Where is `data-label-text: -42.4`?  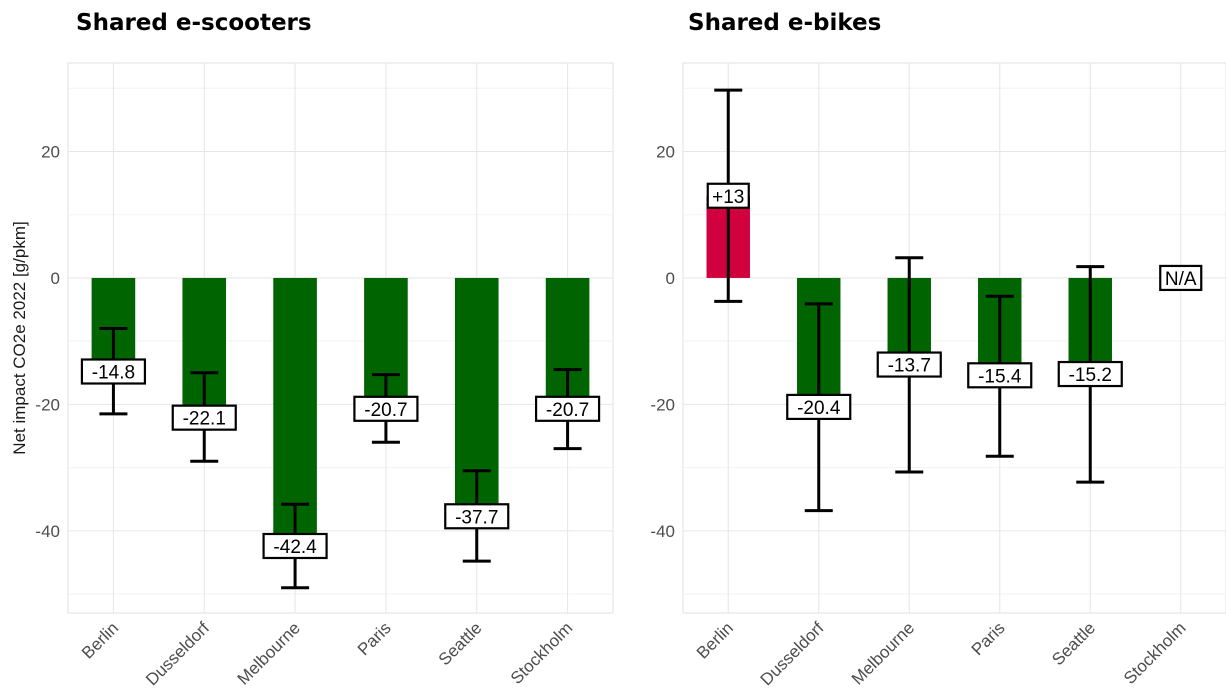 data-label-text: -42.4 is located at coordinates (295, 547).